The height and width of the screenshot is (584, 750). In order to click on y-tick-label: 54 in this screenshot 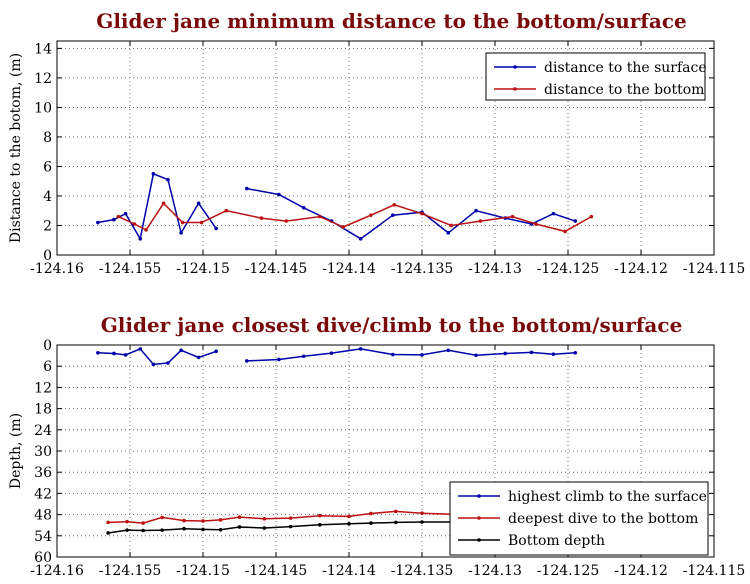, I will do `click(43, 537)`.